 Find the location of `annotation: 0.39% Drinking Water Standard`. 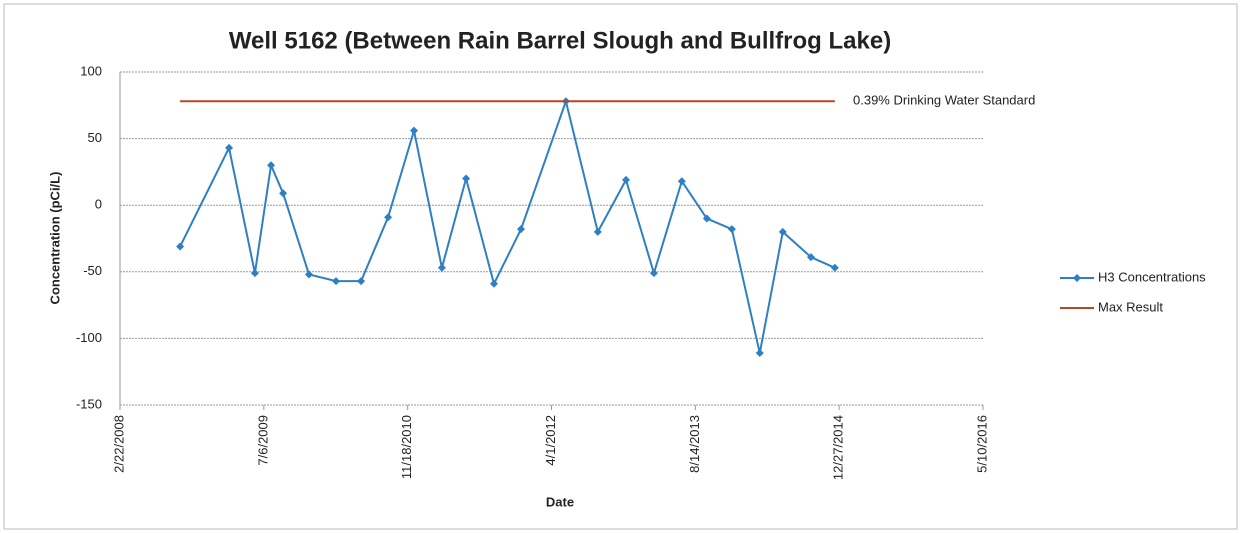

annotation: 0.39% Drinking Water Standard is located at coordinates (944, 100).